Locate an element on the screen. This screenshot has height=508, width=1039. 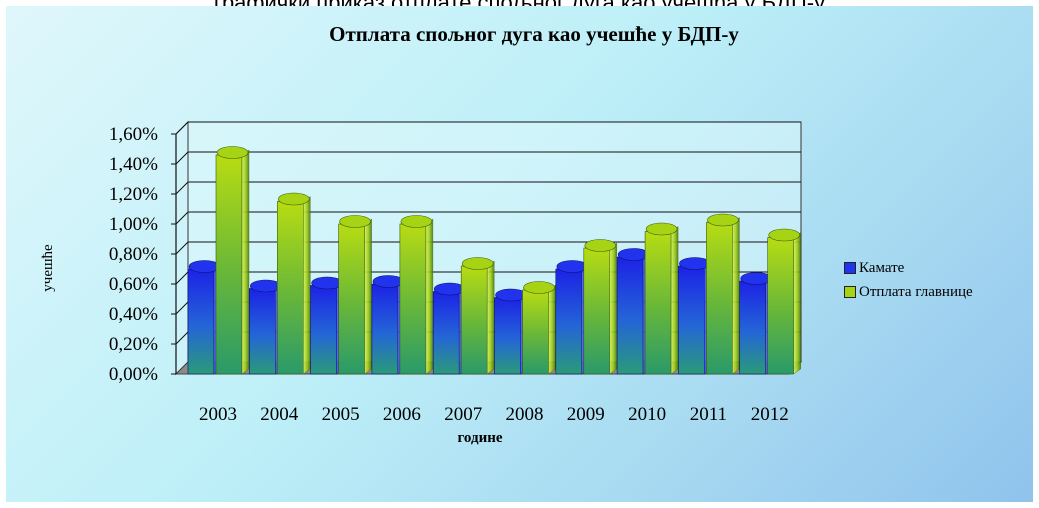
y-tick-label: 0,00% is located at coordinates (133, 374).